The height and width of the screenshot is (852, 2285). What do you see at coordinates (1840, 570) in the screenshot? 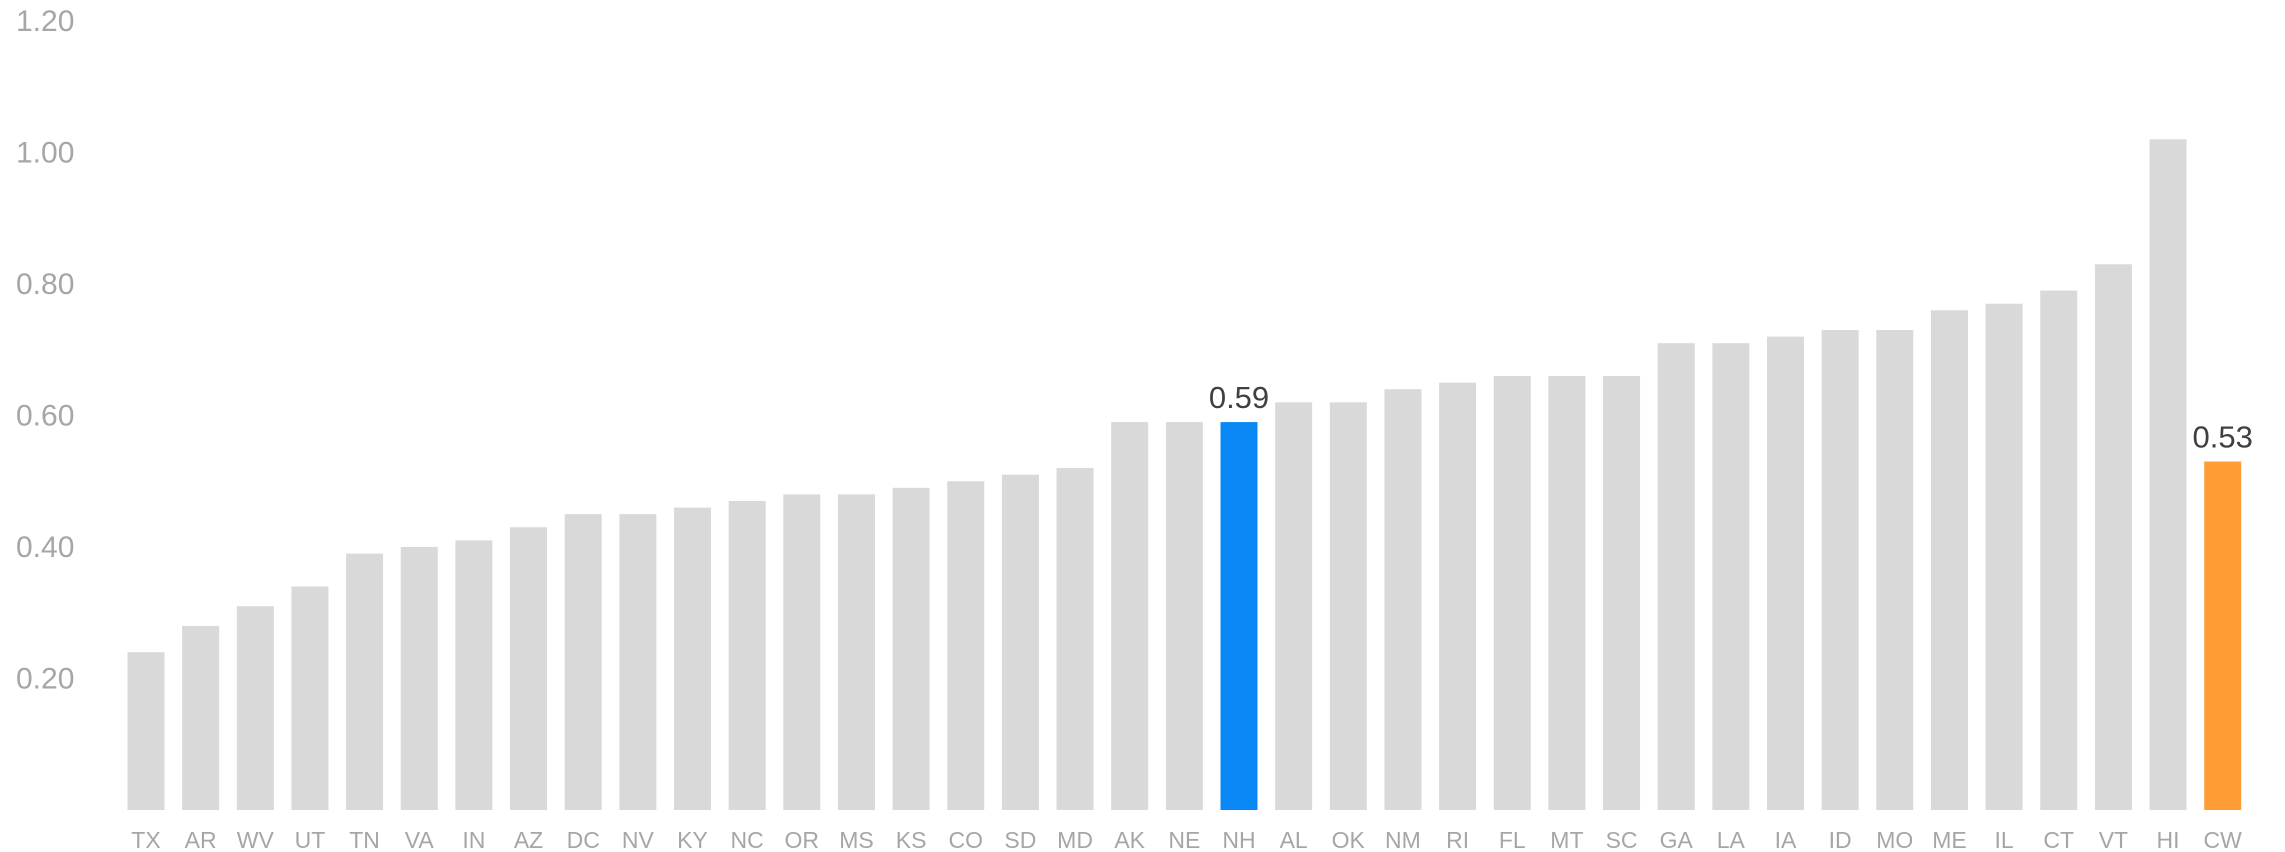
I see `bar-id` at bounding box center [1840, 570].